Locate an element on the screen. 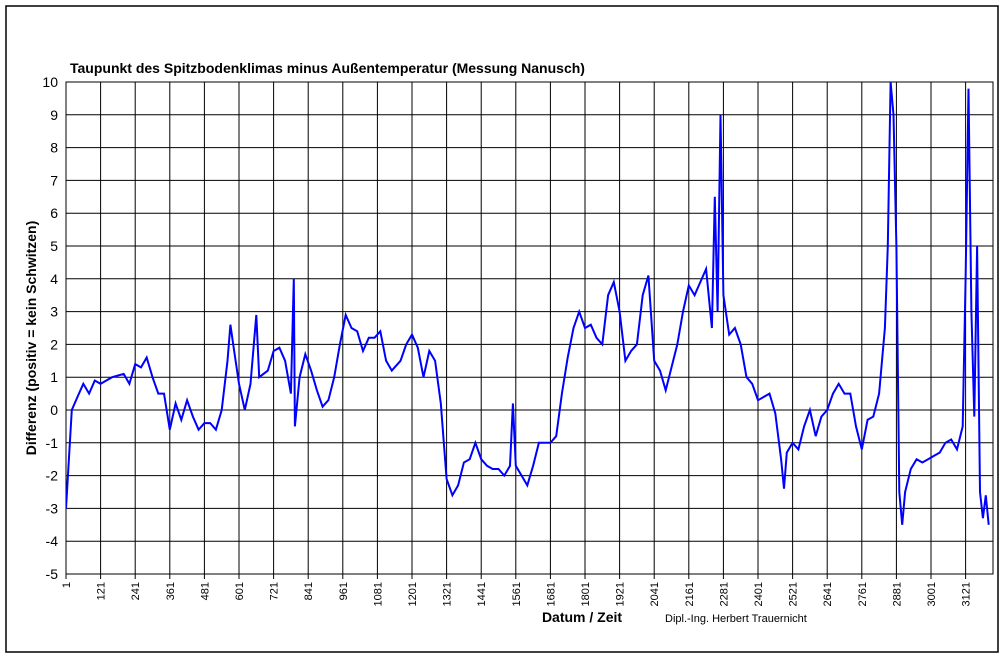  x-tick-label: 1321 is located at coordinates (448, 594).